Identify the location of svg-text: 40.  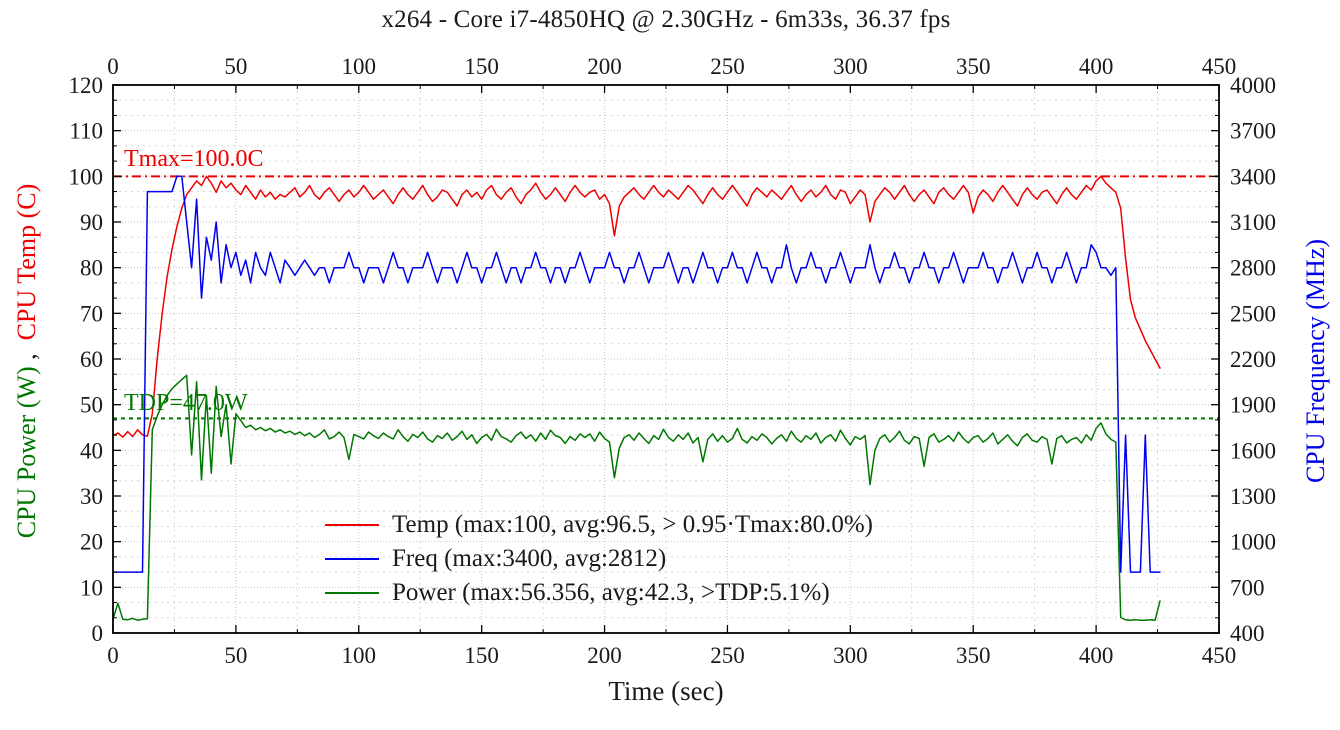
(91, 450).